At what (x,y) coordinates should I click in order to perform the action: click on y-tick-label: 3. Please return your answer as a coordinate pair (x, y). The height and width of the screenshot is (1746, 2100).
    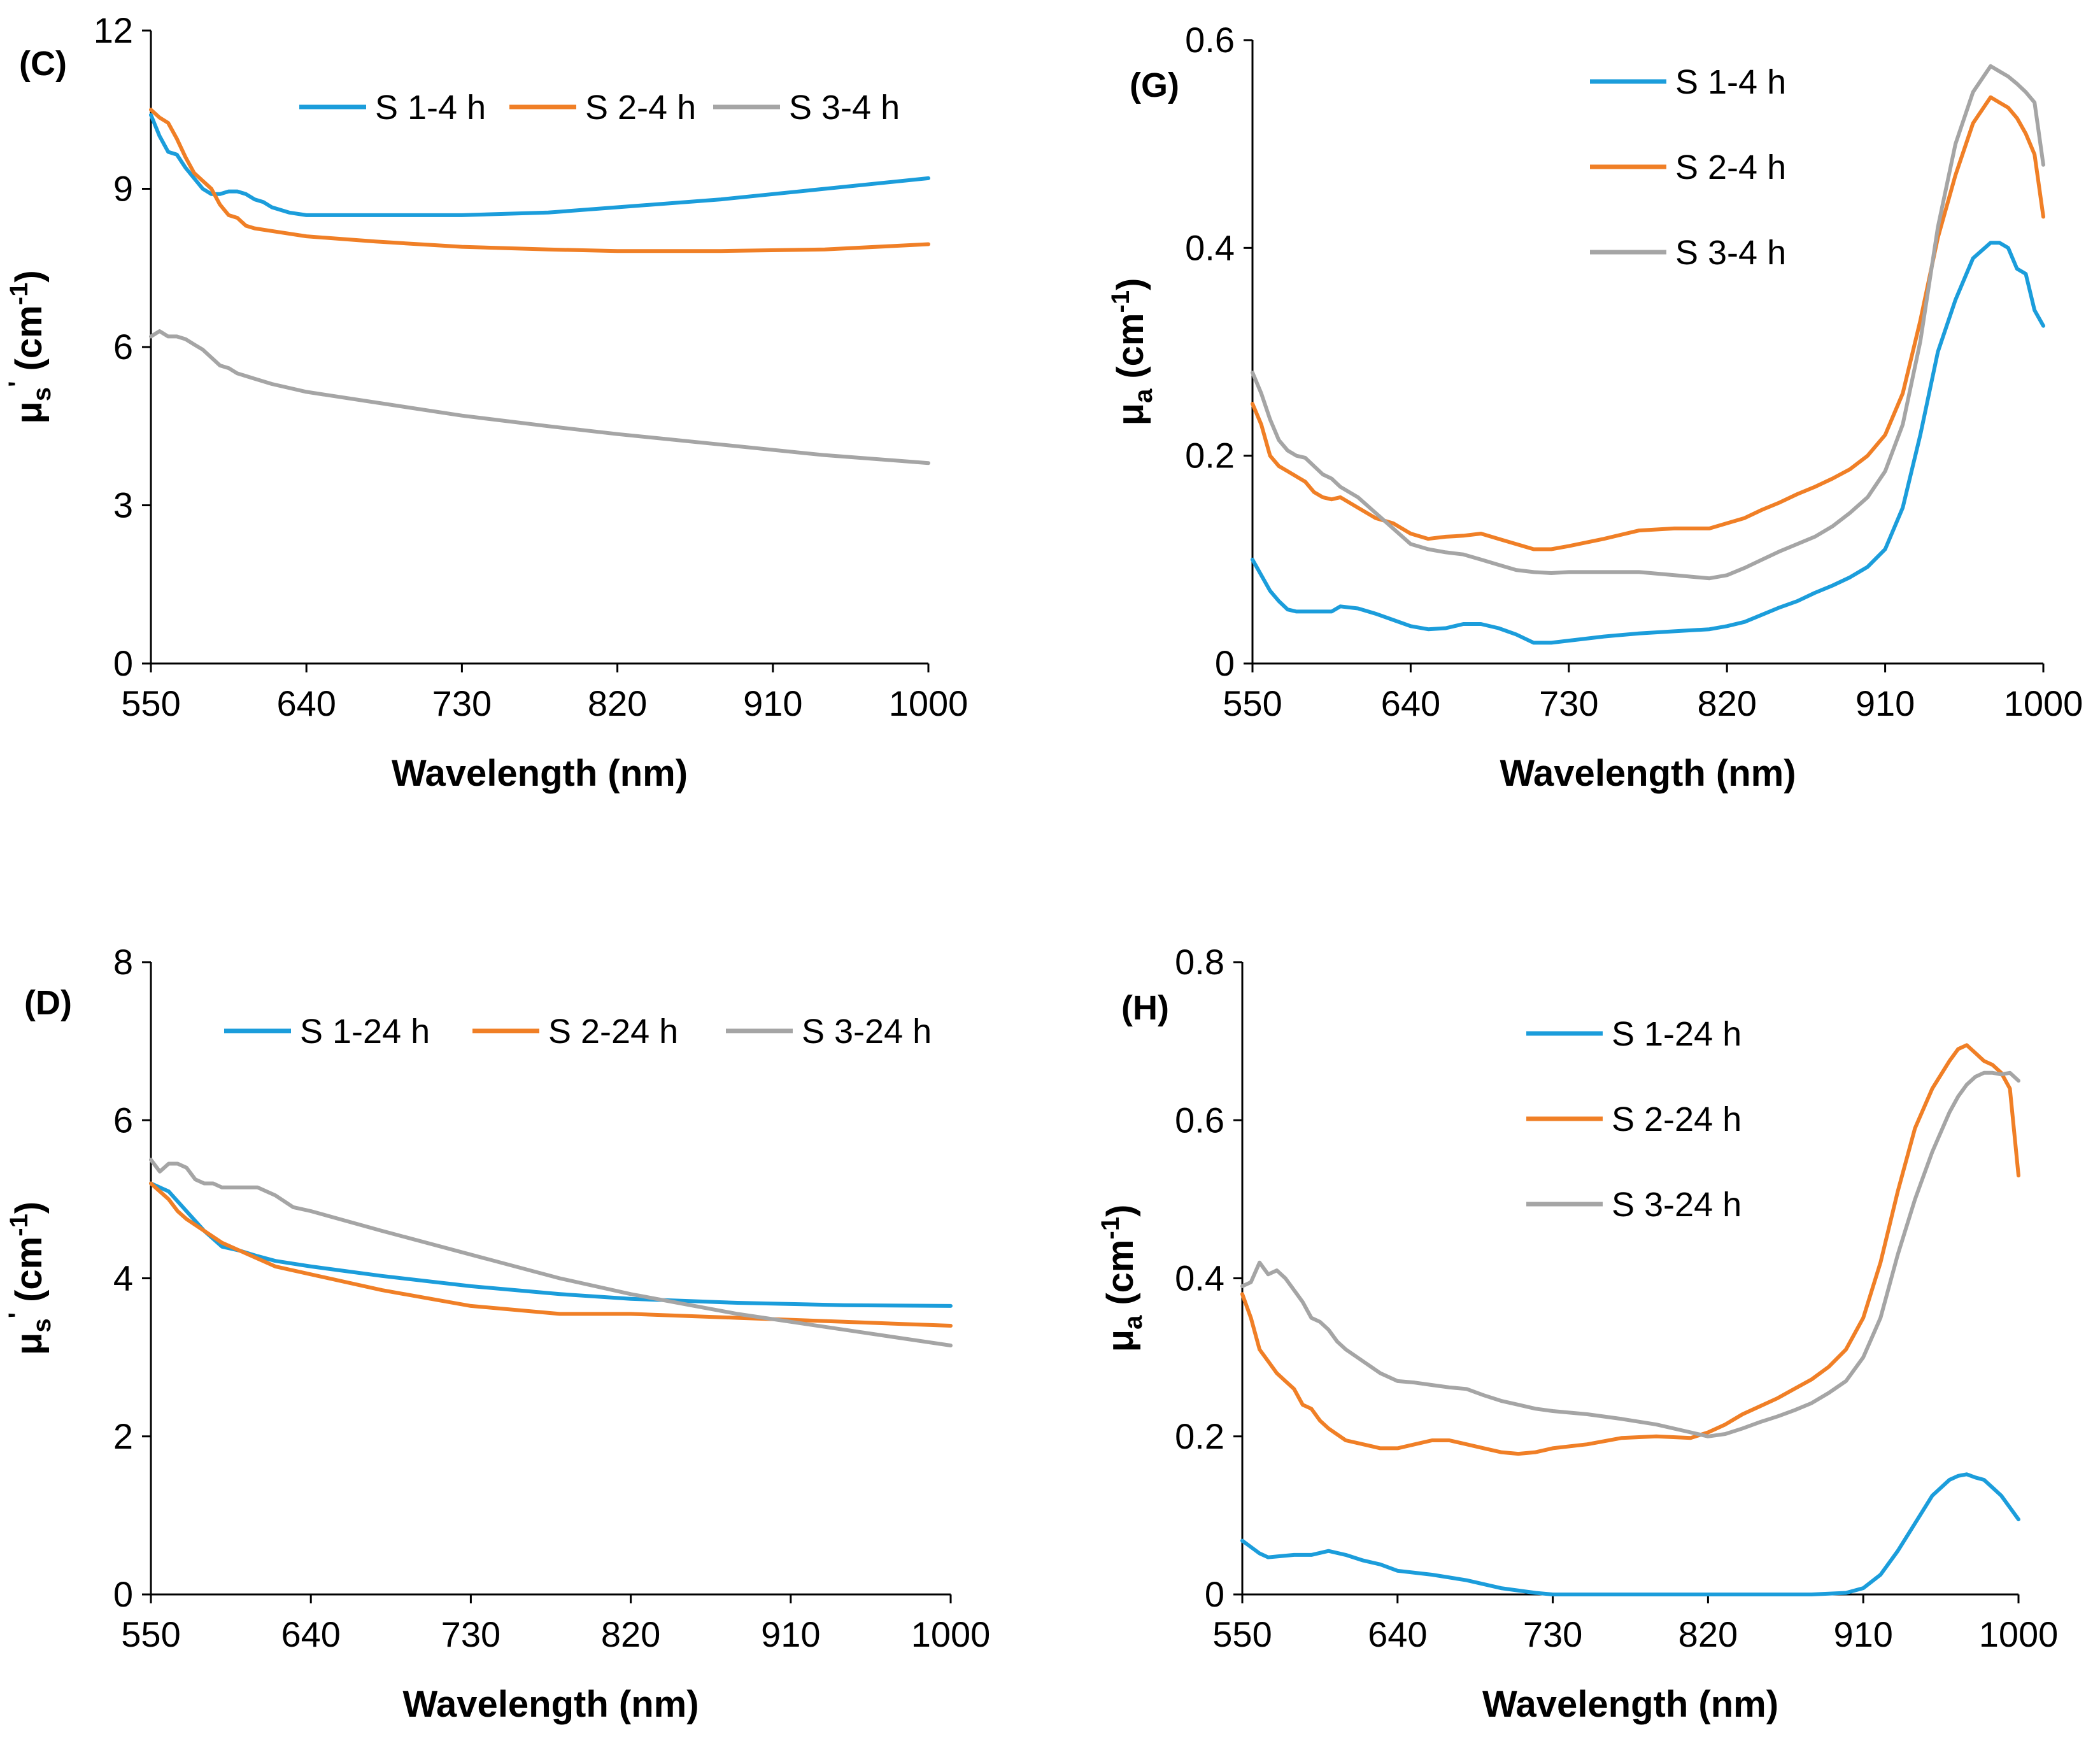
    Looking at the image, I should click on (123, 505).